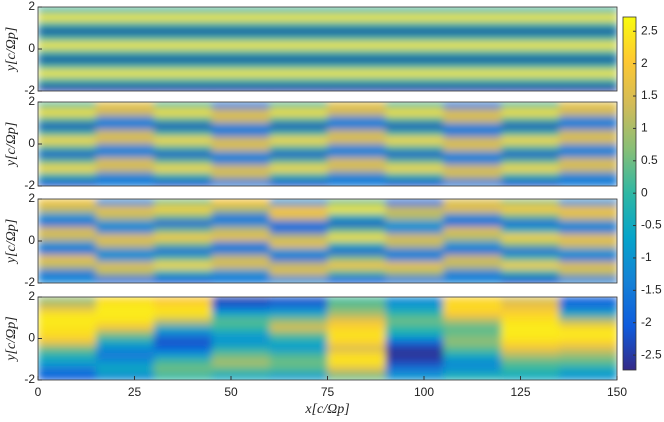 The image size is (664, 422). I want to click on colorbar-tick-label: 2, so click(644, 63).